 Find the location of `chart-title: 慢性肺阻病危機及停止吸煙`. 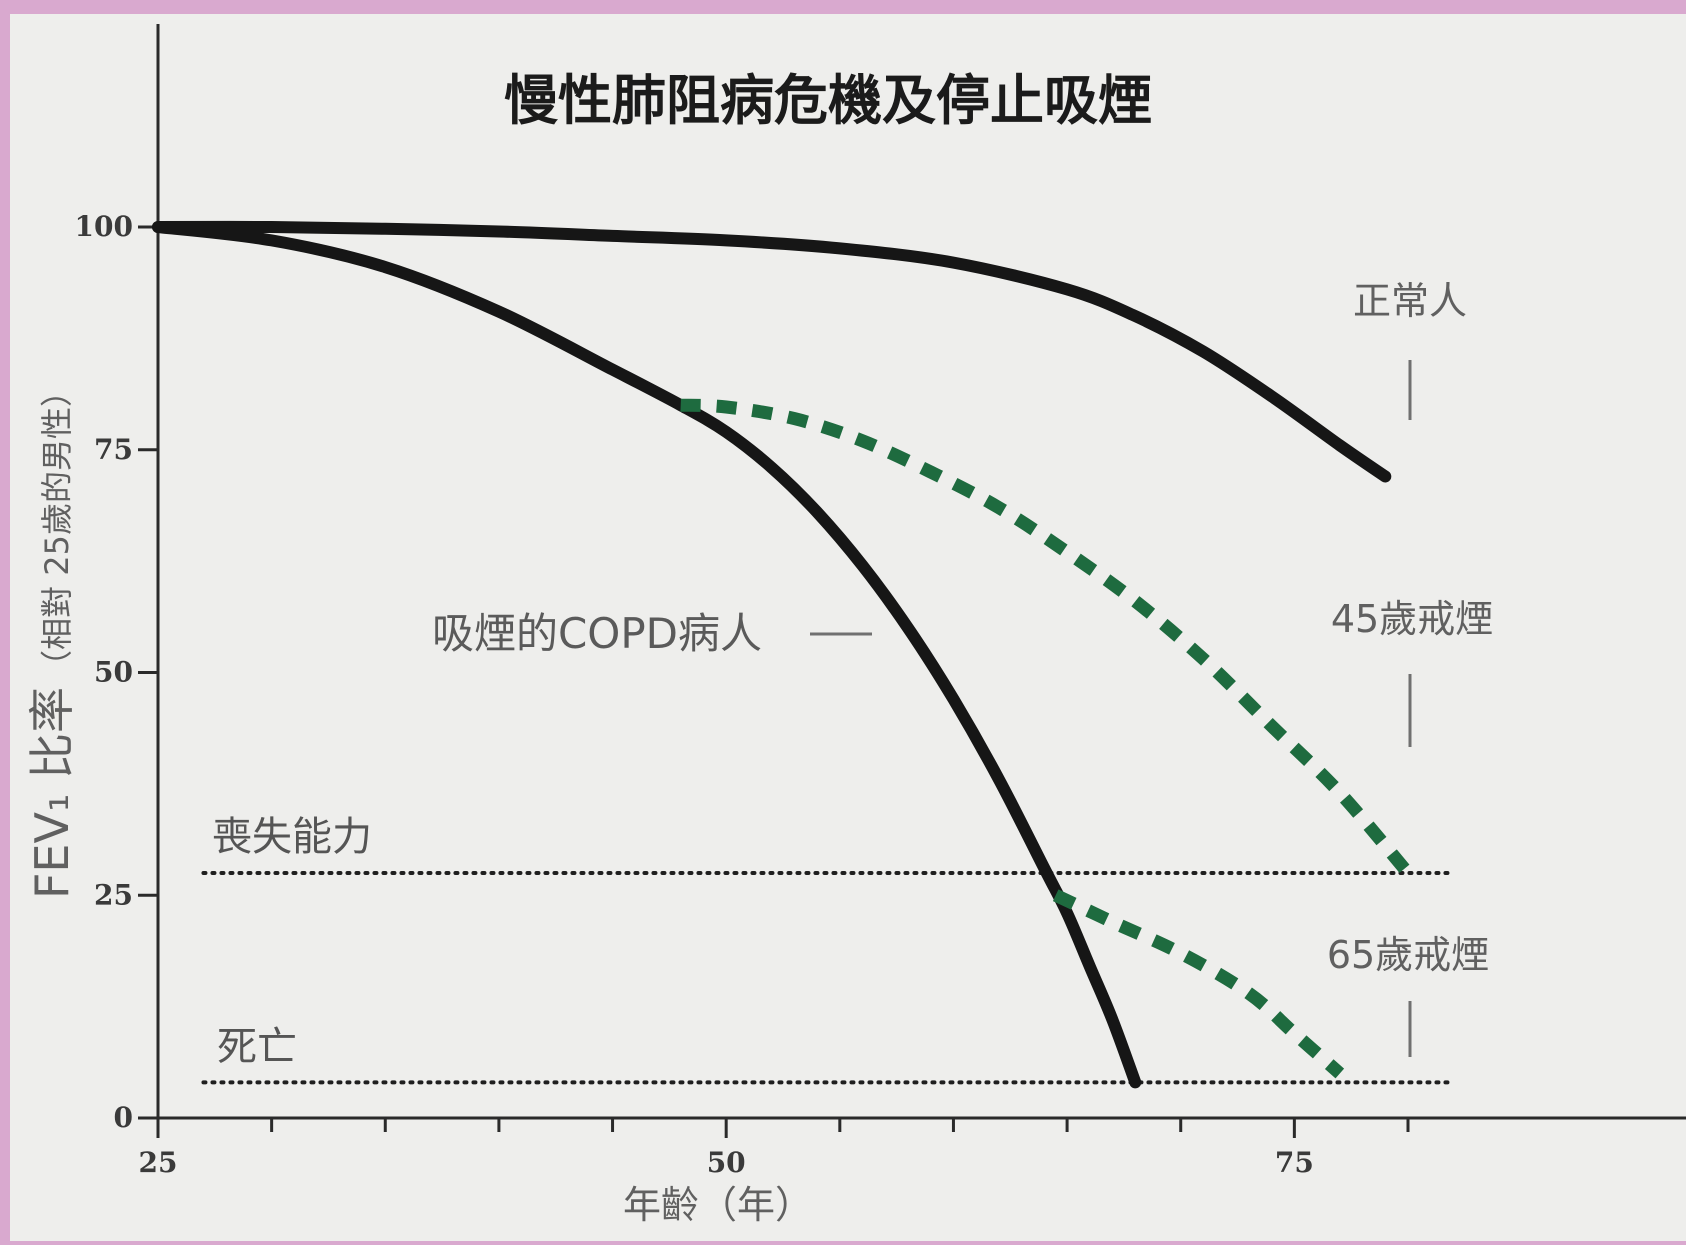

chart-title: 慢性肺阻病危機及停止吸煙 is located at coordinates (828, 100).